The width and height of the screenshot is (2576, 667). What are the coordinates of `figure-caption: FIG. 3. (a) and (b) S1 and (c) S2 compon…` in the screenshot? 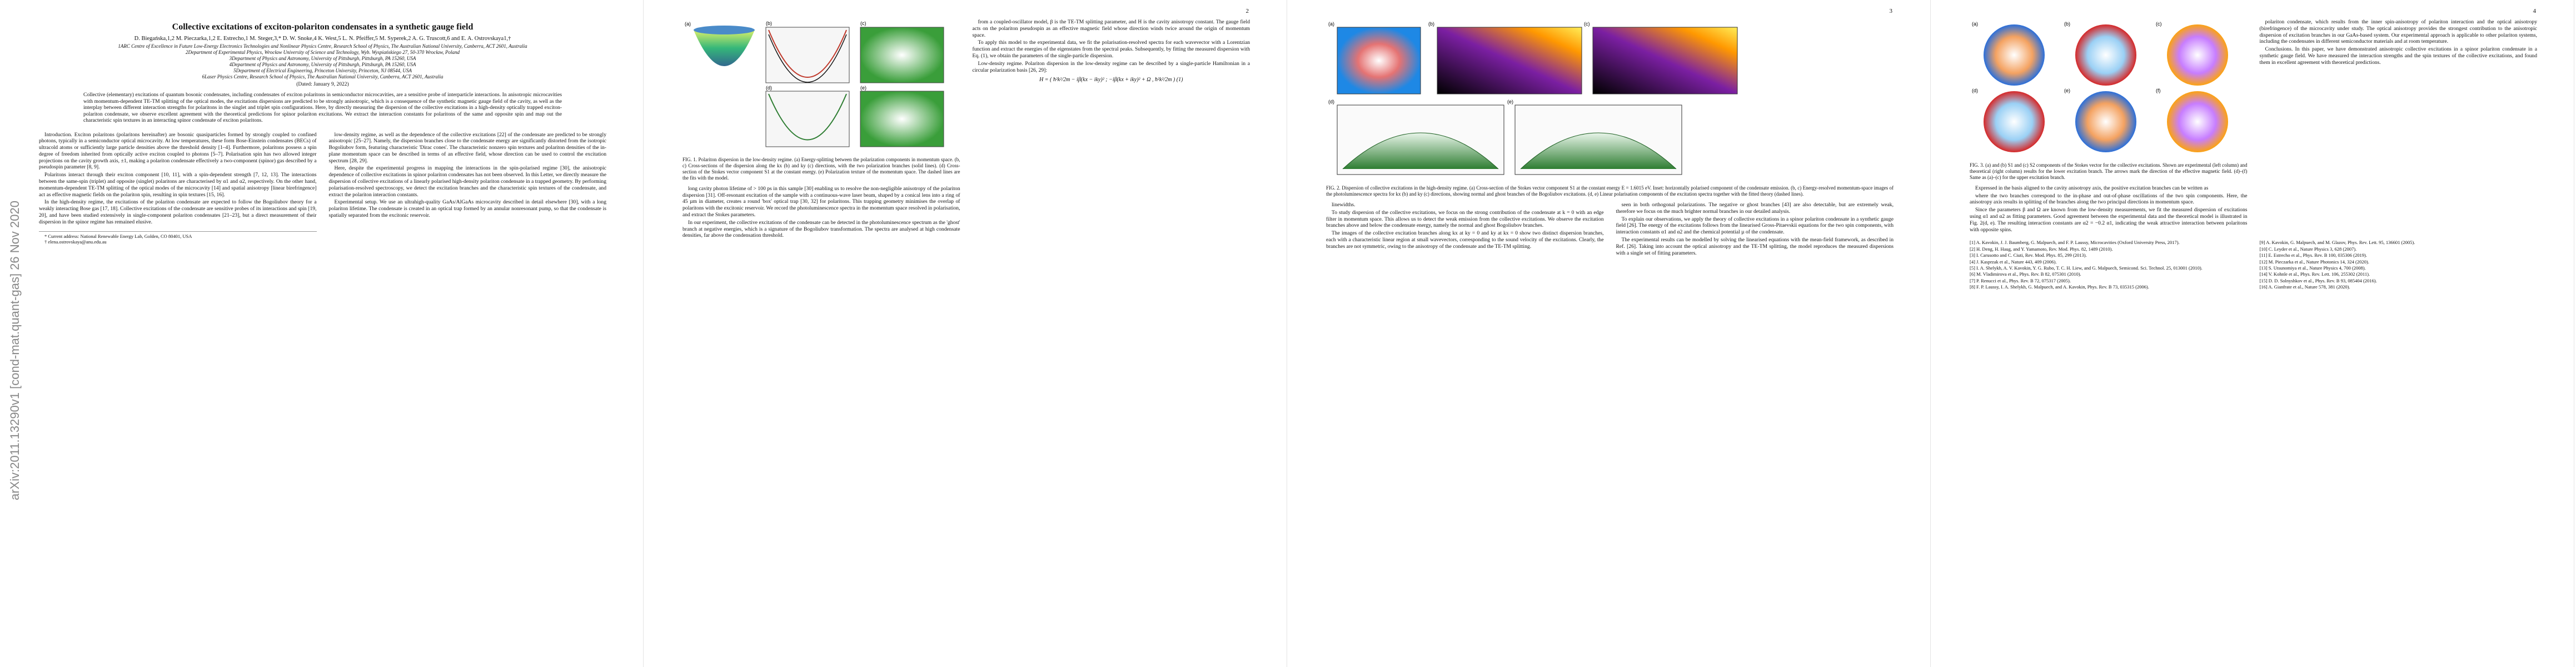 It's located at (2109, 171).